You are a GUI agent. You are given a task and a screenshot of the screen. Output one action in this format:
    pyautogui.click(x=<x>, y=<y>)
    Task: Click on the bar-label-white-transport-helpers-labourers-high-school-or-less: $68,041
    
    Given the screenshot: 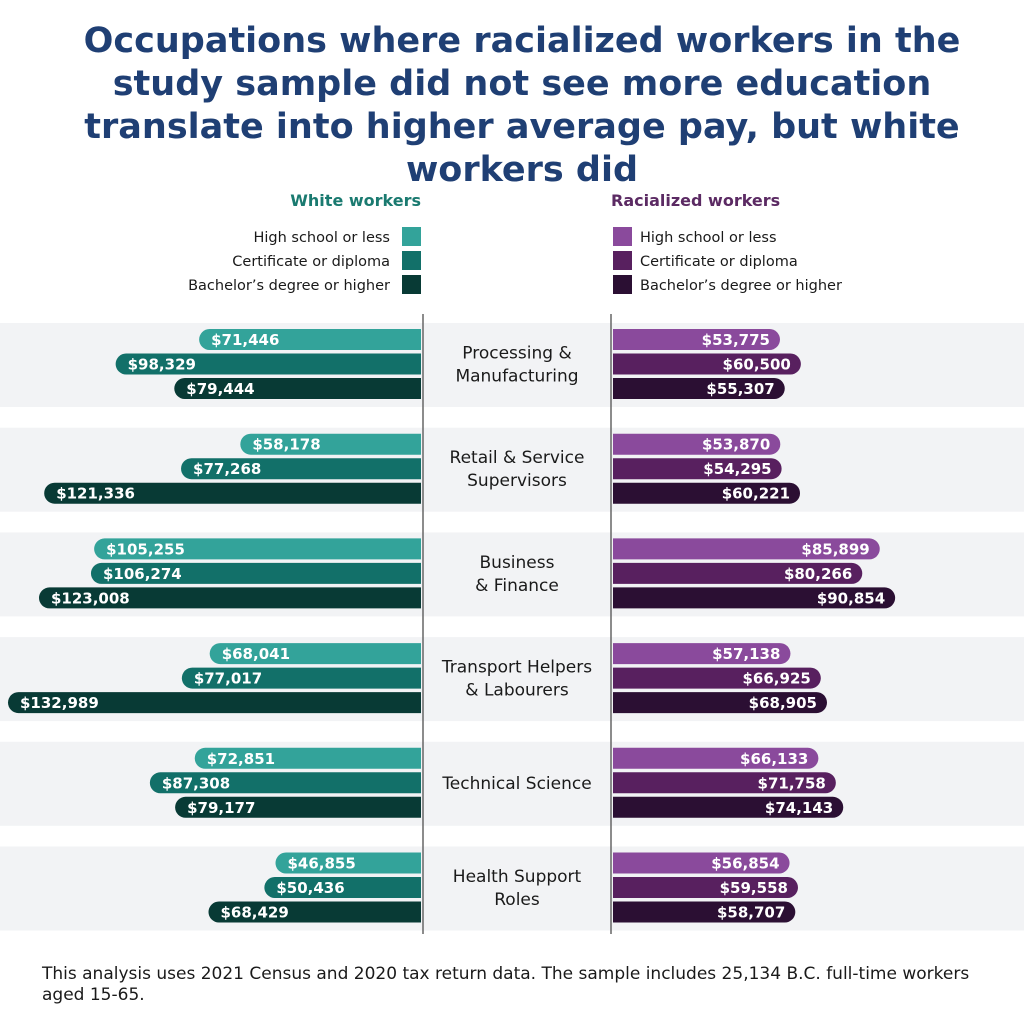 What is the action you would take?
    pyautogui.click(x=256, y=654)
    